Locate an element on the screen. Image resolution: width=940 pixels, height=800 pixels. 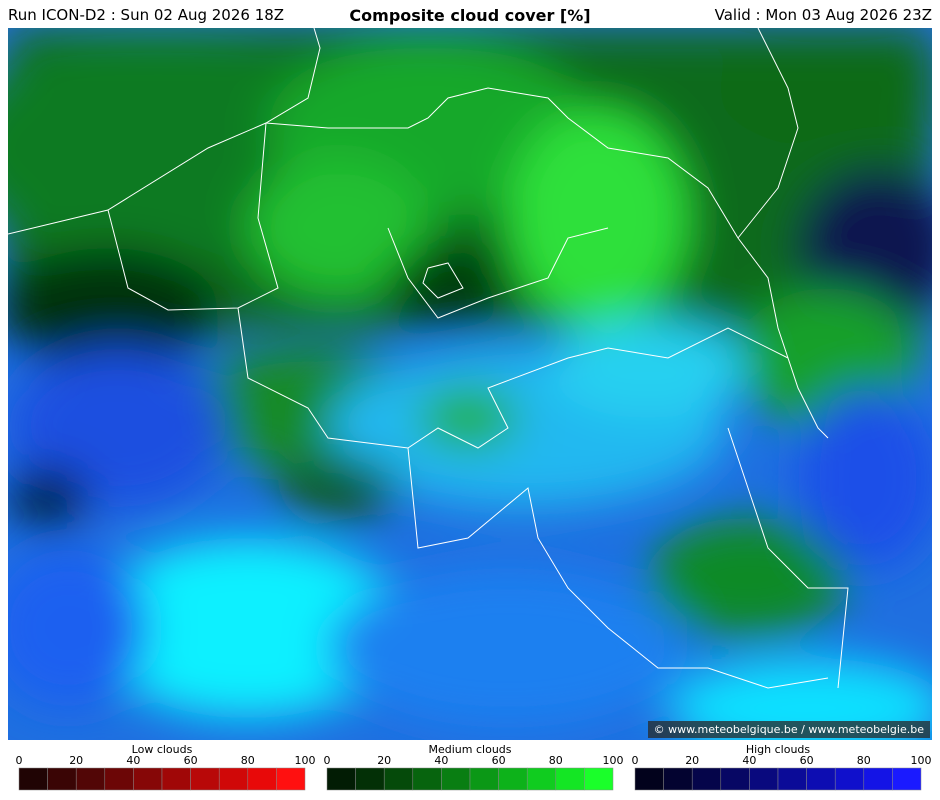
map-title: Composite cloud cover [%] is located at coordinates (470, 15).